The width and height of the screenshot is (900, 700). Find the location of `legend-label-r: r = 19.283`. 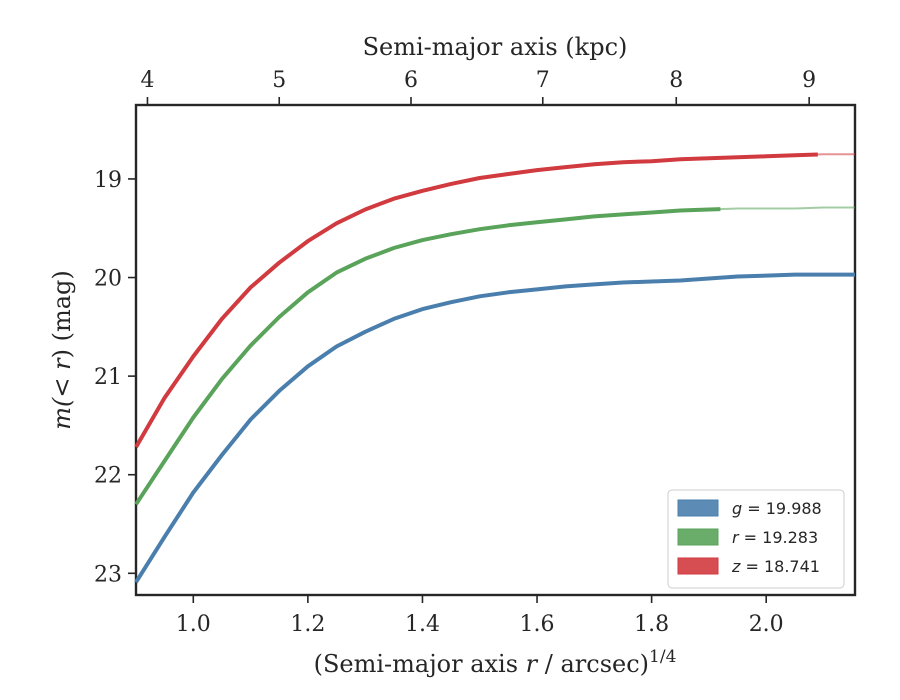

legend-label-r: r = 19.283 is located at coordinates (775, 537).